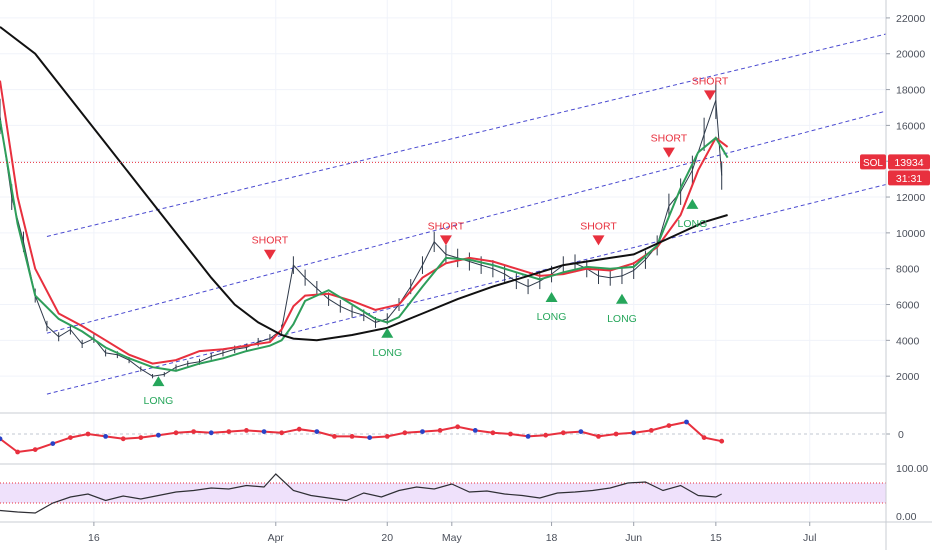  I want to click on oscillator-line, so click(361, 437).